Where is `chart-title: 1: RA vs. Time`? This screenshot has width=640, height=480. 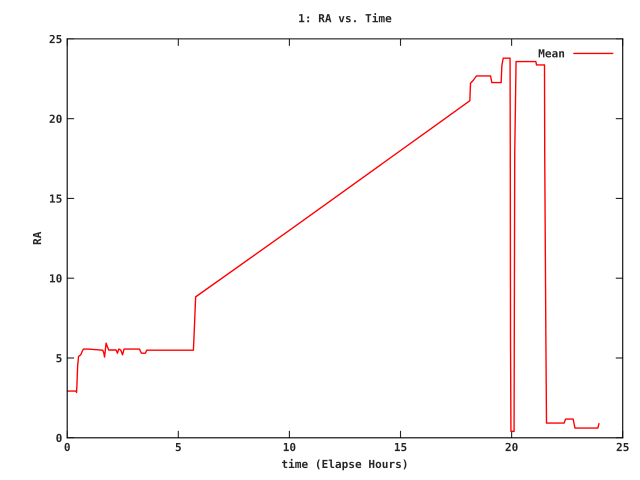 chart-title: 1: RA vs. Time is located at coordinates (345, 17).